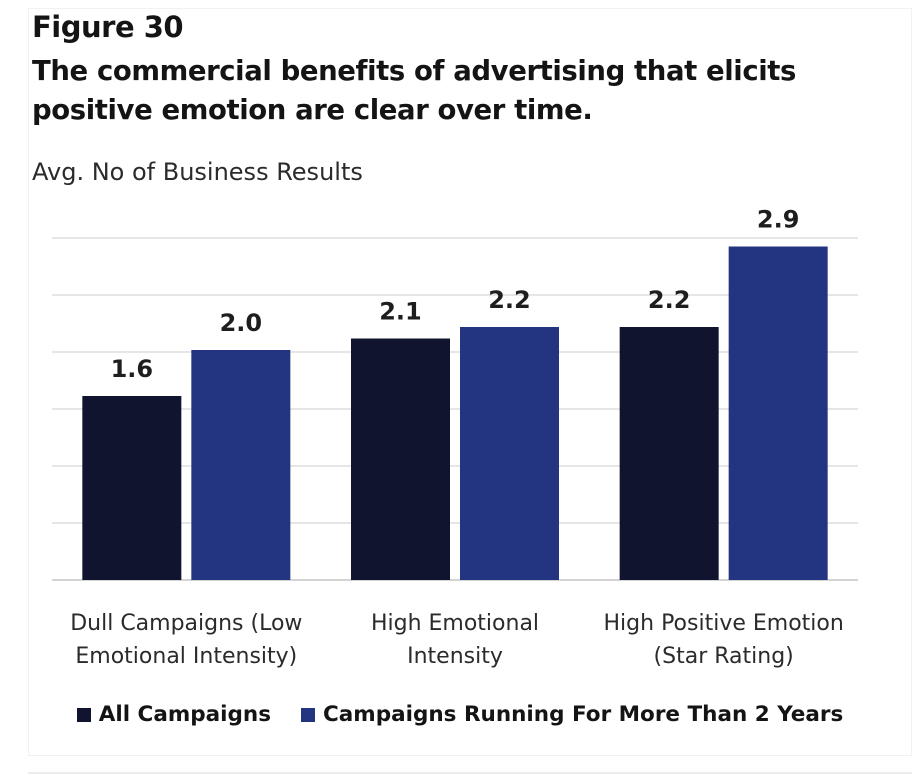 The image size is (920, 782). I want to click on data-label: 2.1, so click(400, 312).